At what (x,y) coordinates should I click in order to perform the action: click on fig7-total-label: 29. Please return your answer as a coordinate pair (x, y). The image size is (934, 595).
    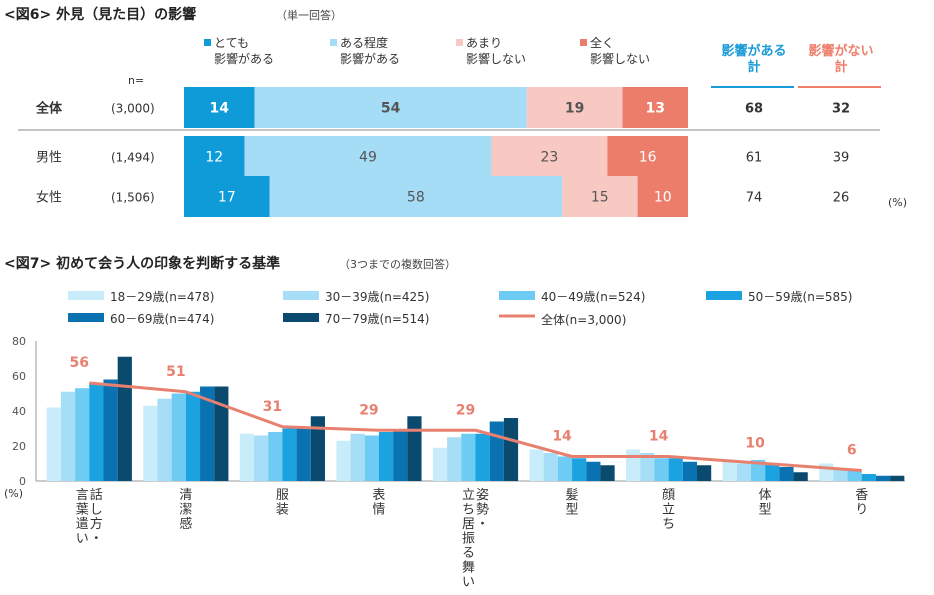
    Looking at the image, I should click on (368, 410).